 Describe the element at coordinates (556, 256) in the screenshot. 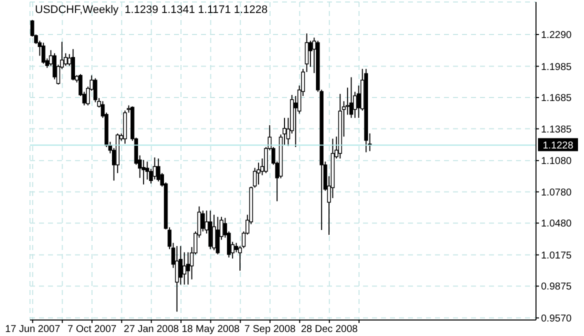

I see `y-tick-label: 1.0175` at that location.